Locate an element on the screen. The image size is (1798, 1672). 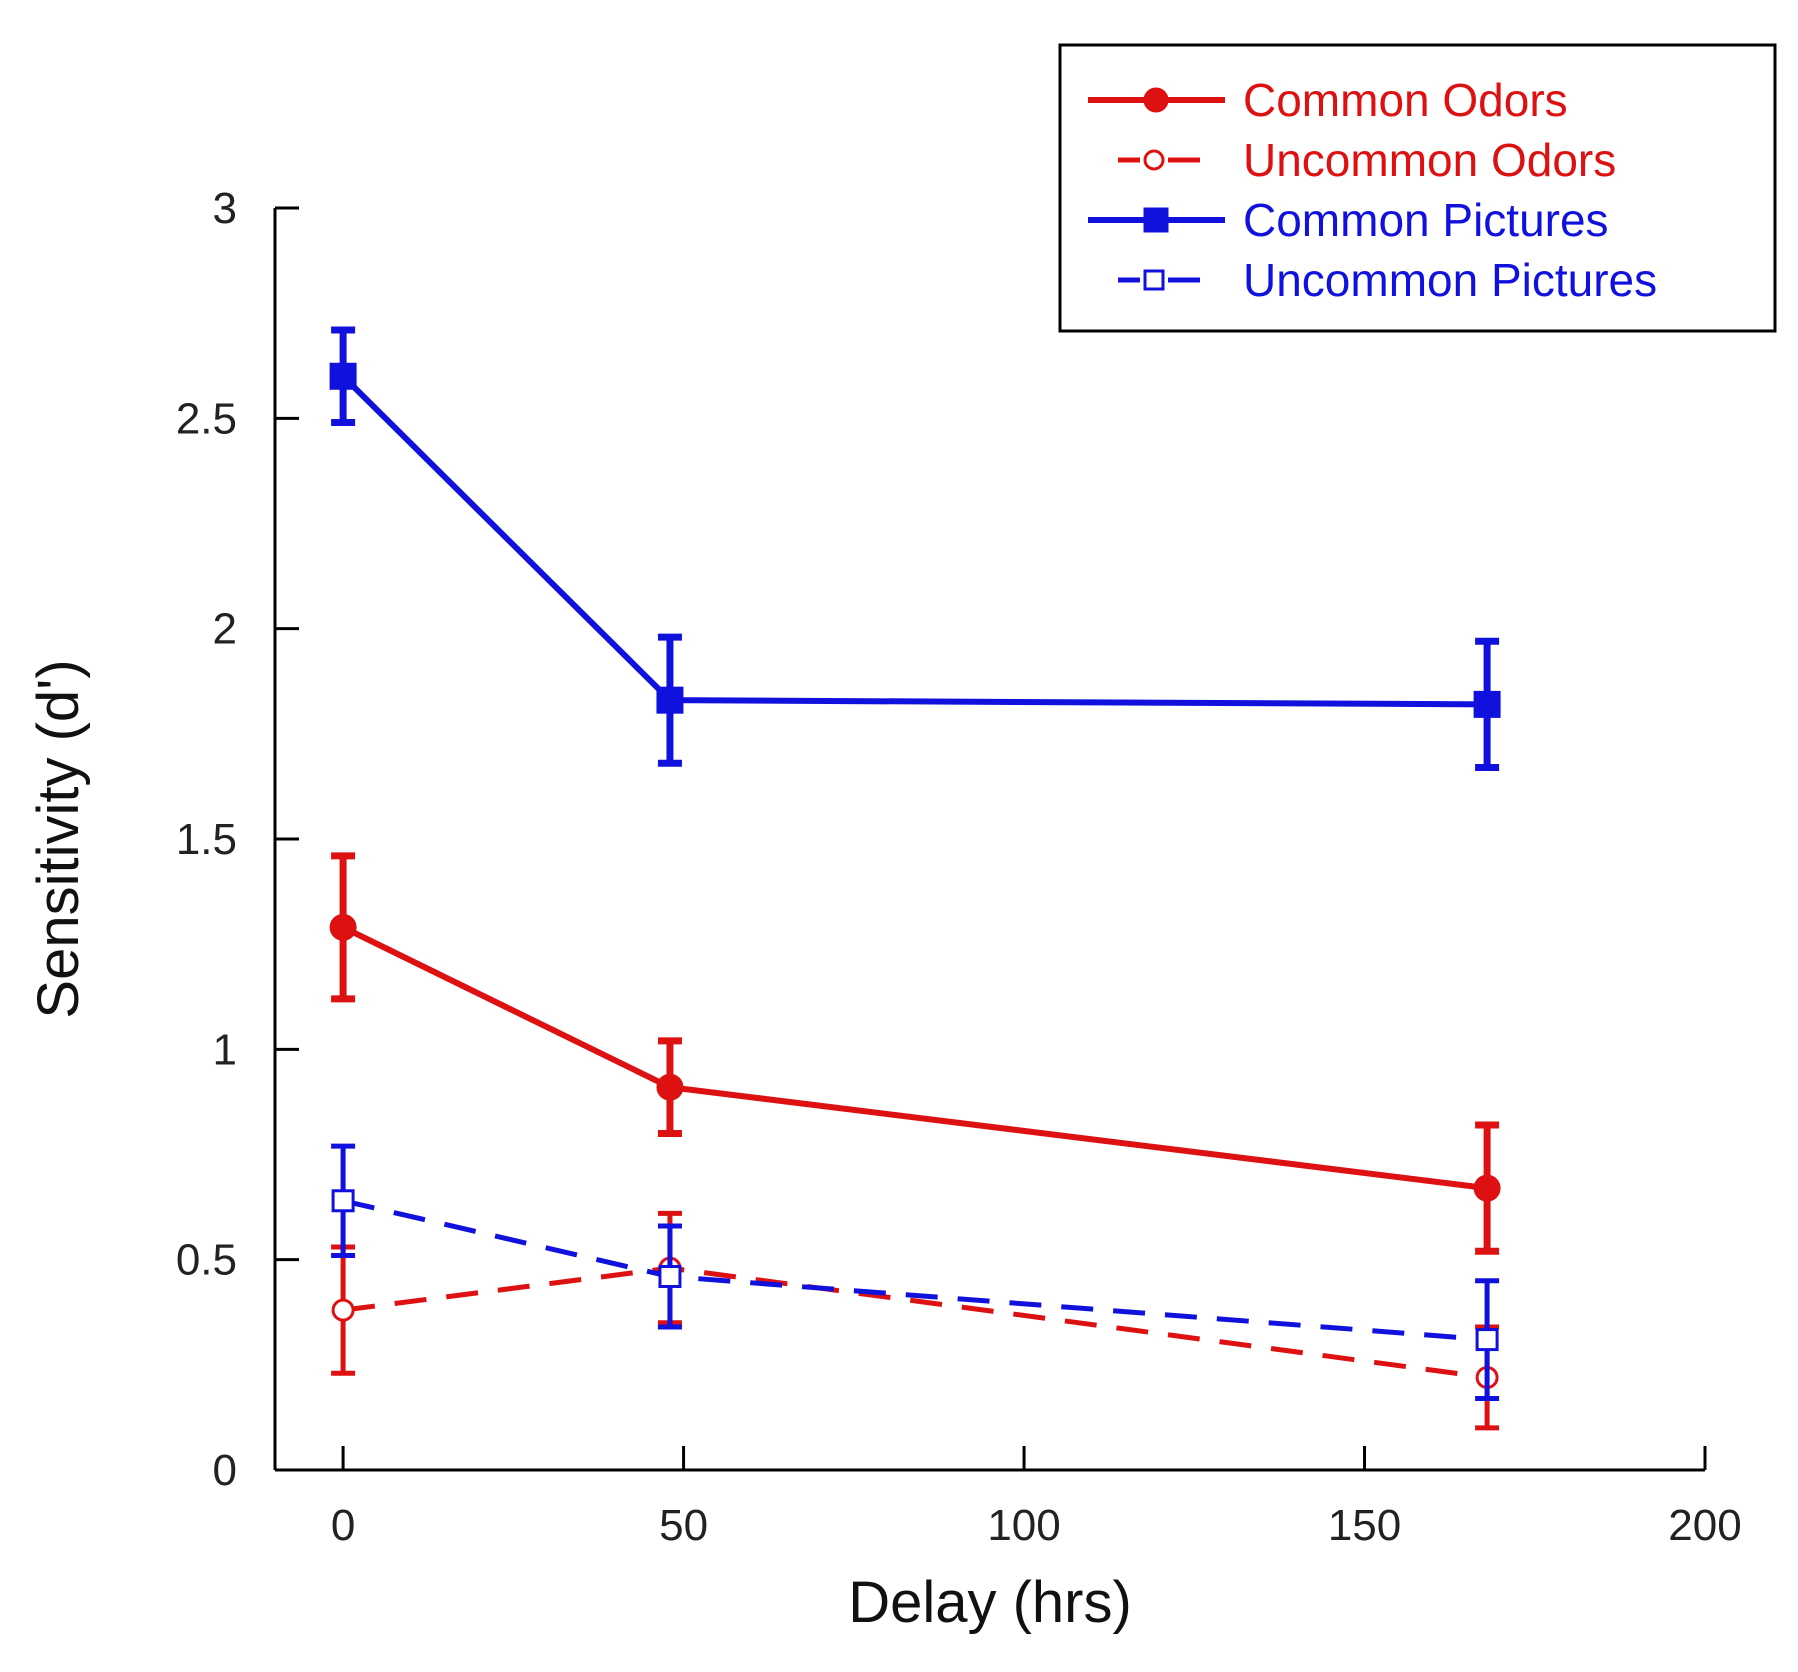
legend-entry-1: Uncommon Odors is located at coordinates (1367, 160).